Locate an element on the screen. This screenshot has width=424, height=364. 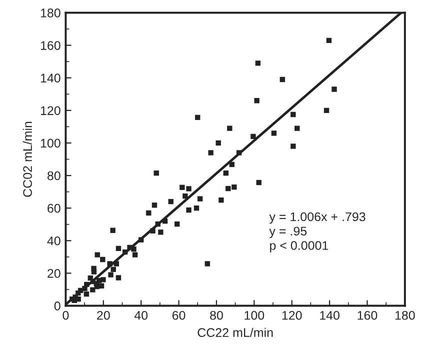
x-axis-title: CC22 mL/min is located at coordinates (235, 333).